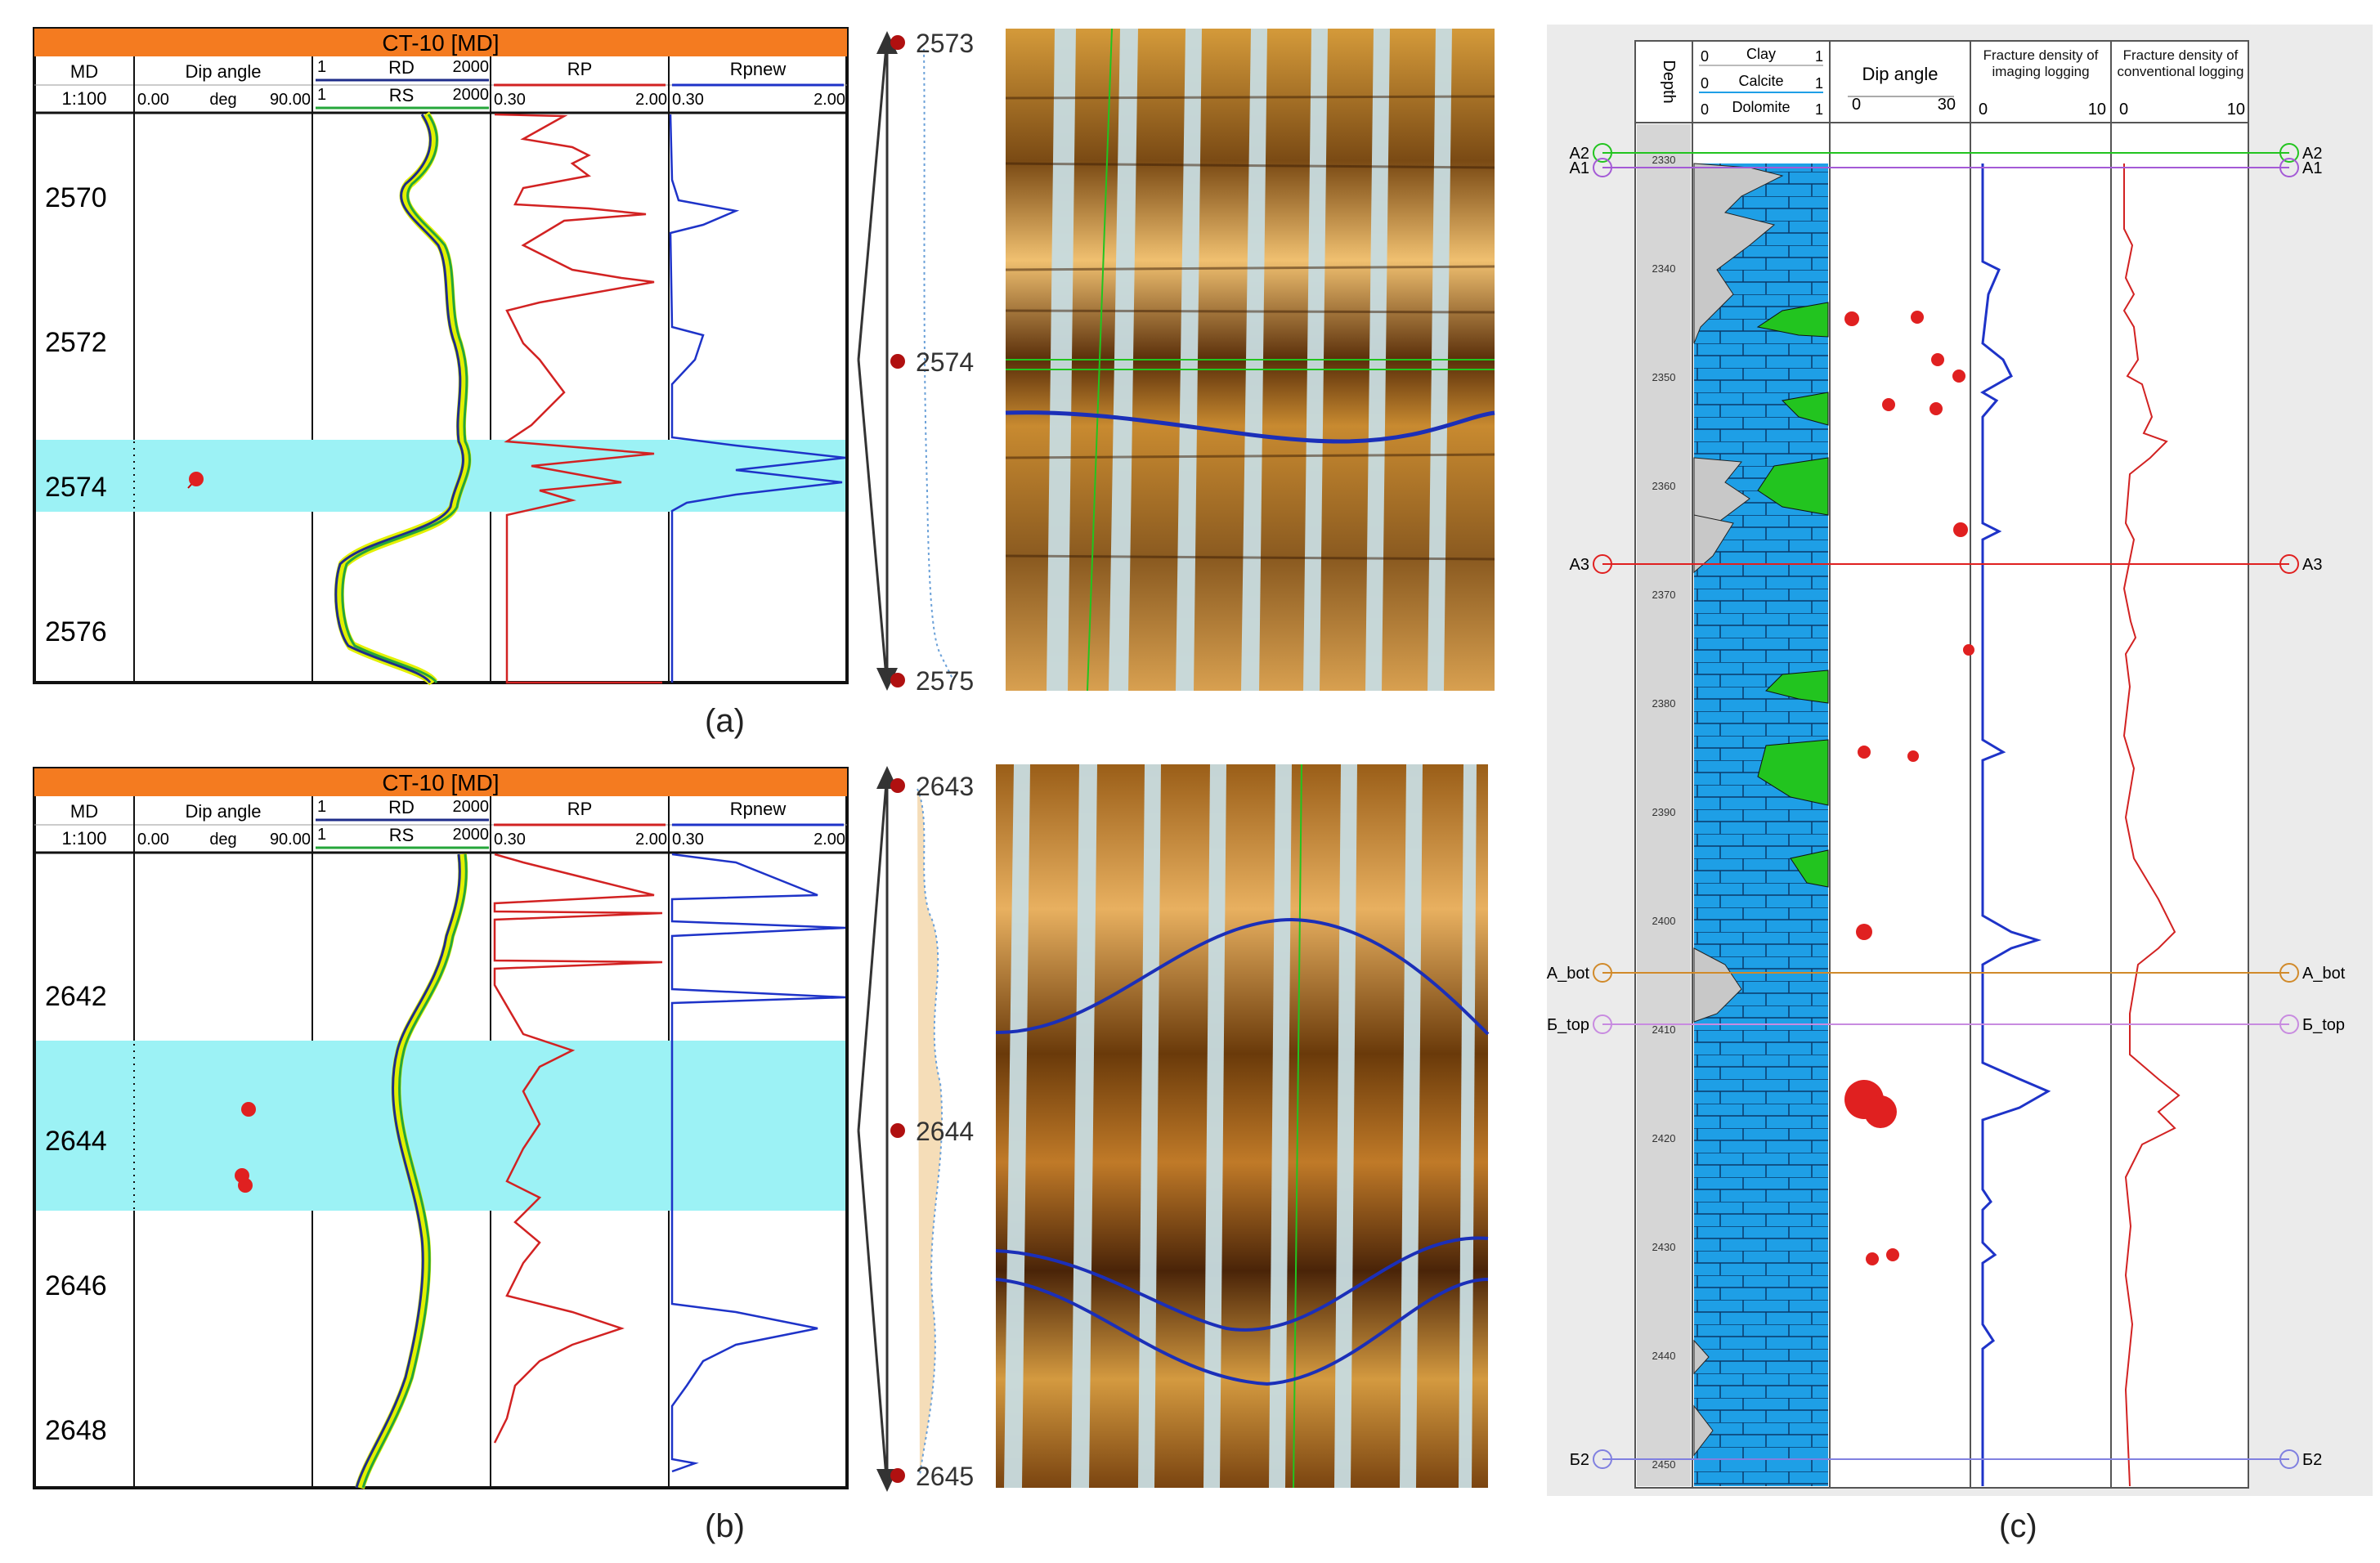  What do you see at coordinates (76, 631) in the screenshot?
I see `depth-label: 2576` at bounding box center [76, 631].